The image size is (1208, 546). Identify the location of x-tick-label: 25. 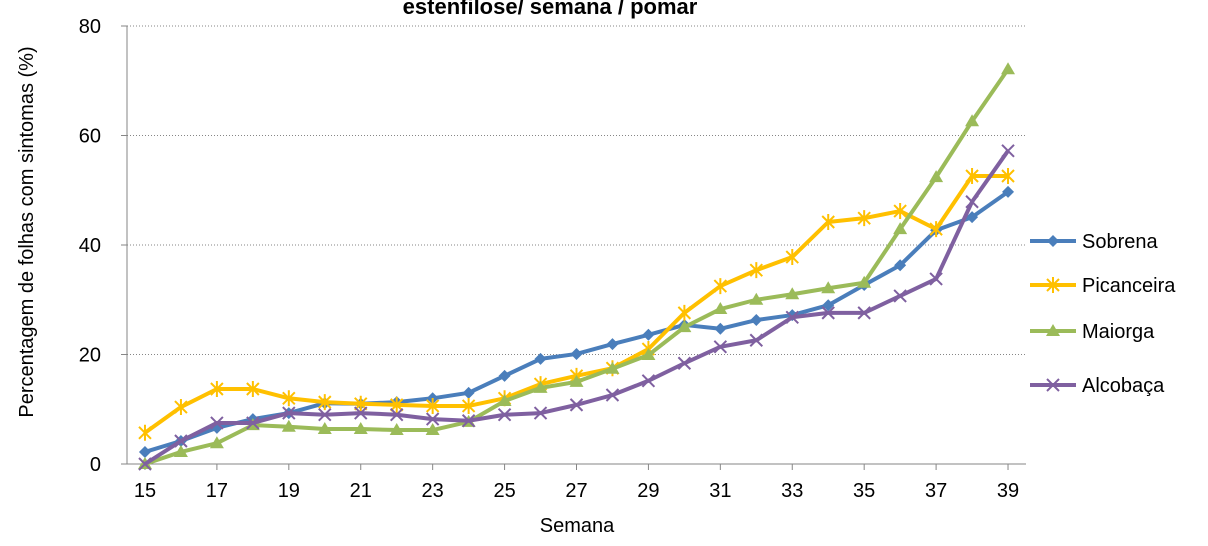
(504, 491).